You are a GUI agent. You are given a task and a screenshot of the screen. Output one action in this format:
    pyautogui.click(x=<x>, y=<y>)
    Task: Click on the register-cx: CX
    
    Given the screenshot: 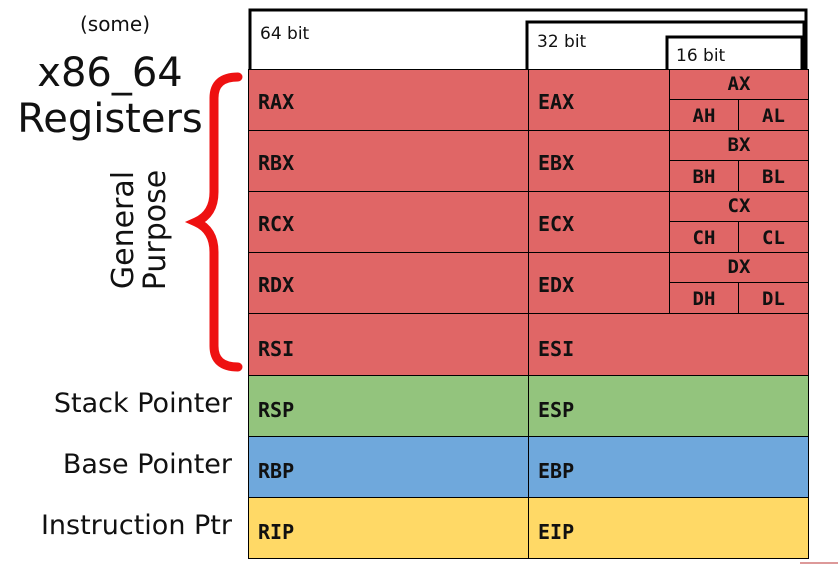 What is the action you would take?
    pyautogui.click(x=739, y=206)
    